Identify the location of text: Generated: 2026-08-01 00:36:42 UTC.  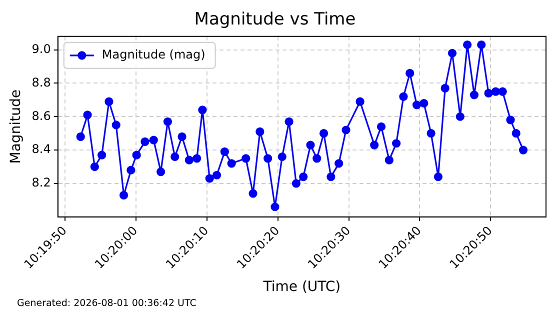
(106, 303).